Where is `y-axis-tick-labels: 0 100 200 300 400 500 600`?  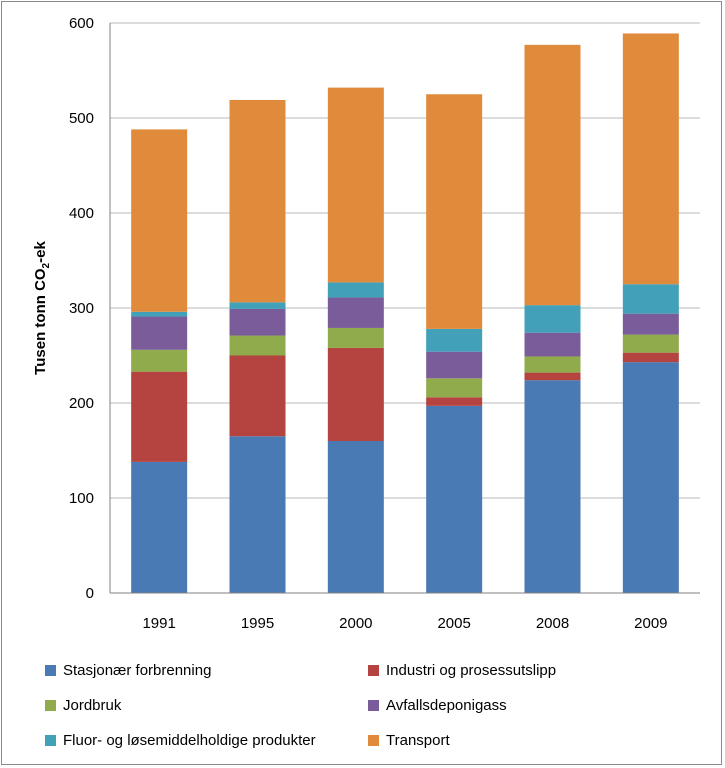
y-axis-tick-labels: 0 100 200 300 400 500 600 is located at coordinates (81, 308).